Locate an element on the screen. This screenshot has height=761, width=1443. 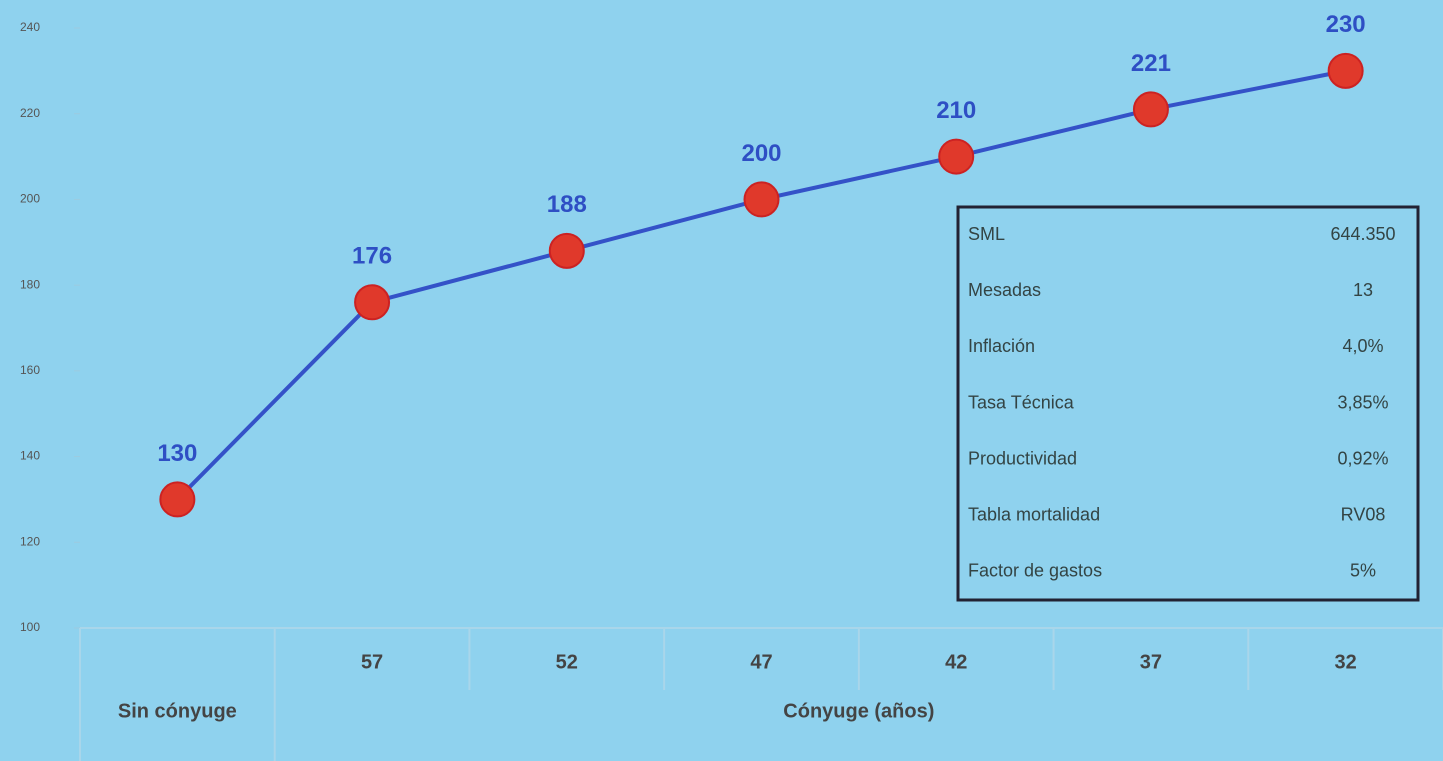
y-tick-label: 100 is located at coordinates (30, 627).